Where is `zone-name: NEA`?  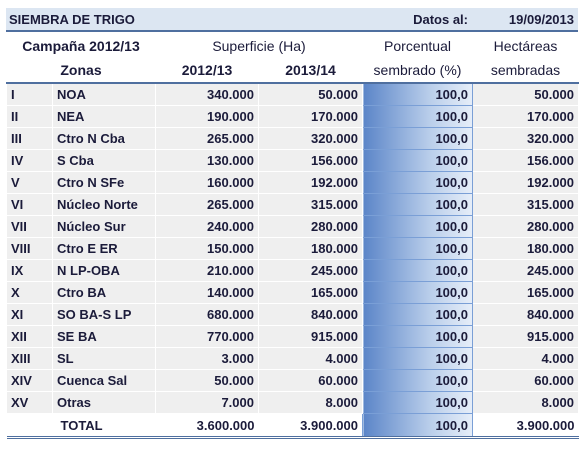
zone-name: NEA is located at coordinates (104, 116).